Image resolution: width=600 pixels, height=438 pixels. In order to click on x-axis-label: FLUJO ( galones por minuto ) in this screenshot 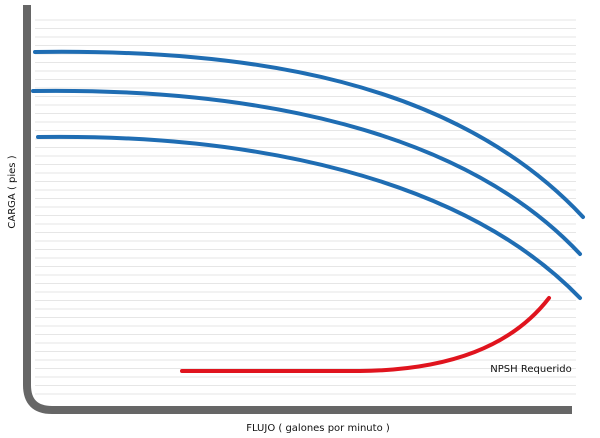, I will do `click(318, 428)`.